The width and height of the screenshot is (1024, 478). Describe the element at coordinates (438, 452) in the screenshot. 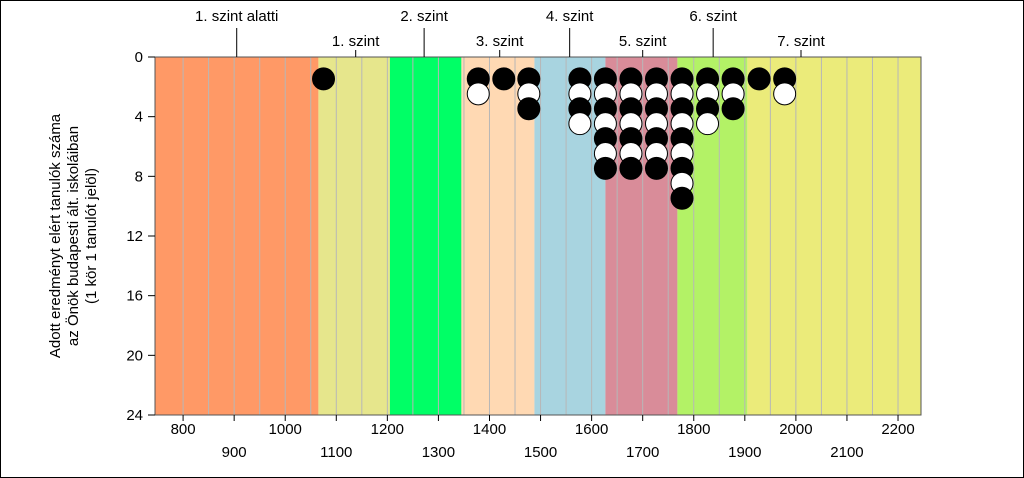

I see `x-tick-label: 1300` at that location.